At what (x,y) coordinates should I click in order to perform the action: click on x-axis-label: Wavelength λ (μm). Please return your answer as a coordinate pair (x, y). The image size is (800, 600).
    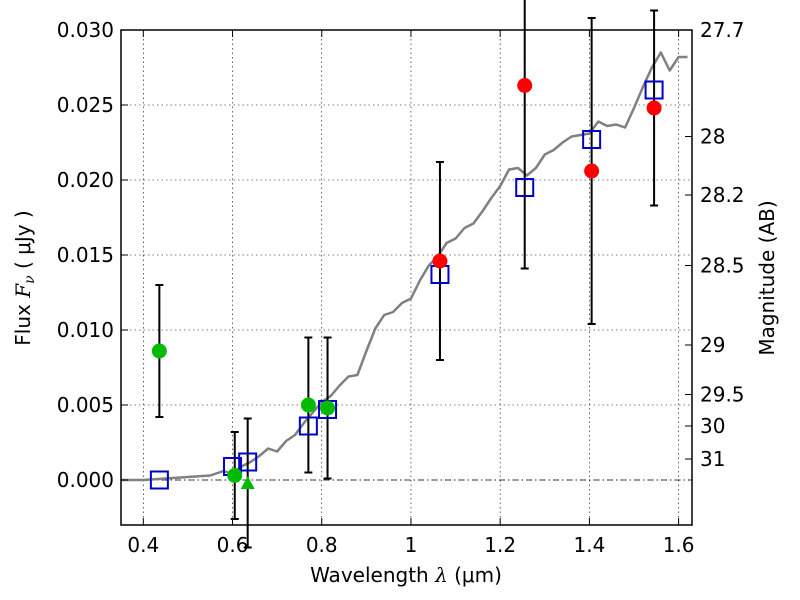
    Looking at the image, I should click on (406, 575).